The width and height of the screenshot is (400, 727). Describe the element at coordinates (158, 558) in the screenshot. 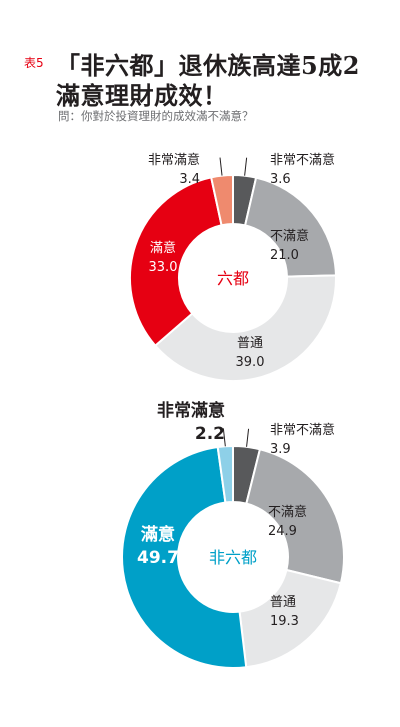

I see `value-label: 49.7` at that location.